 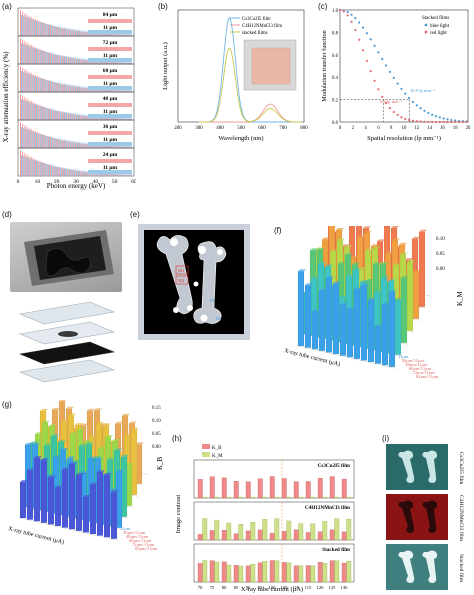 I want to click on z-tick: 0.05, so click(x=156, y=434).